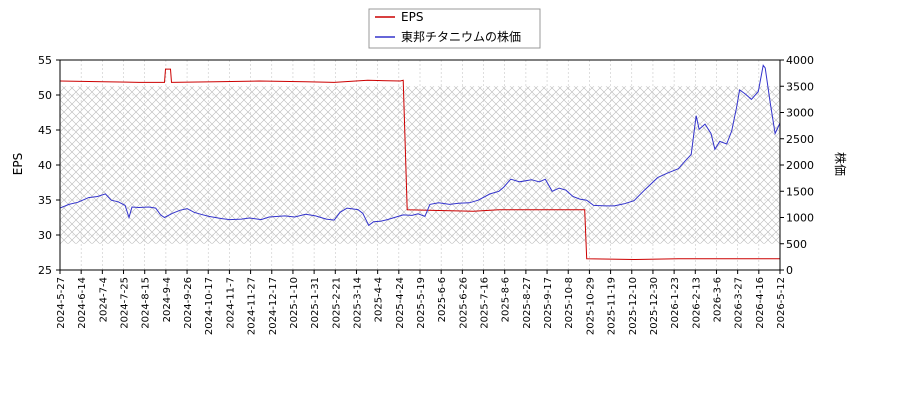  Describe the element at coordinates (146, 303) in the screenshot. I see `x-tick-label: 2024-8-15` at that location.